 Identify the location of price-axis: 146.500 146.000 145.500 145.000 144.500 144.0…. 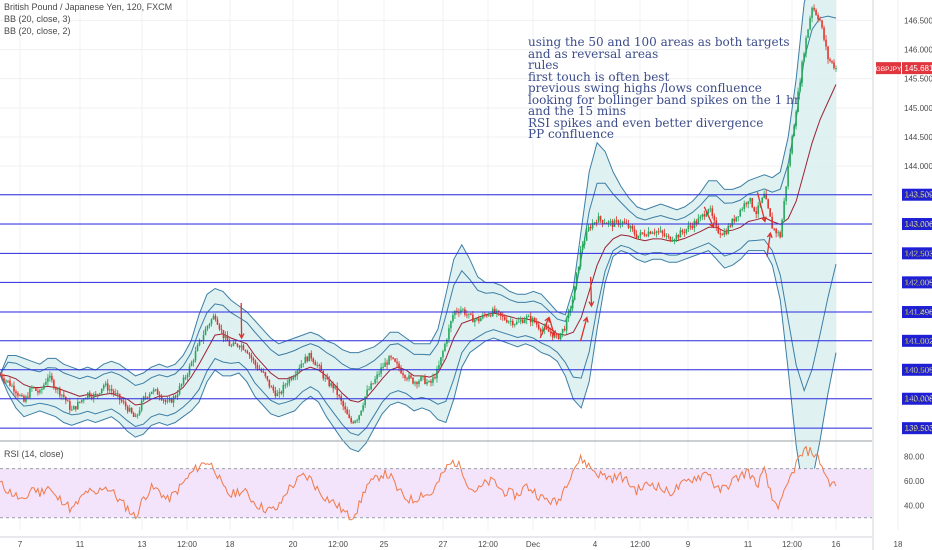
(902, 275).